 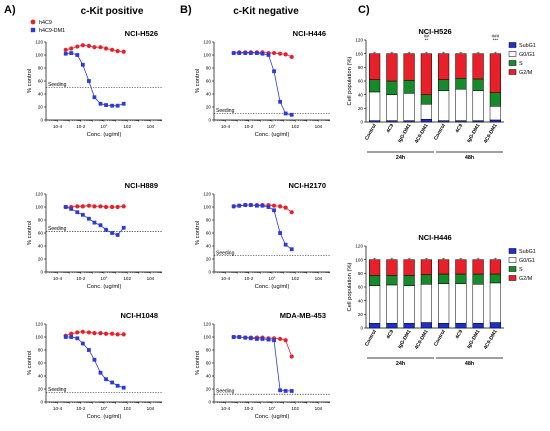 I want to click on legend-swatch-cc-nci-h446-s, so click(x=512, y=269).